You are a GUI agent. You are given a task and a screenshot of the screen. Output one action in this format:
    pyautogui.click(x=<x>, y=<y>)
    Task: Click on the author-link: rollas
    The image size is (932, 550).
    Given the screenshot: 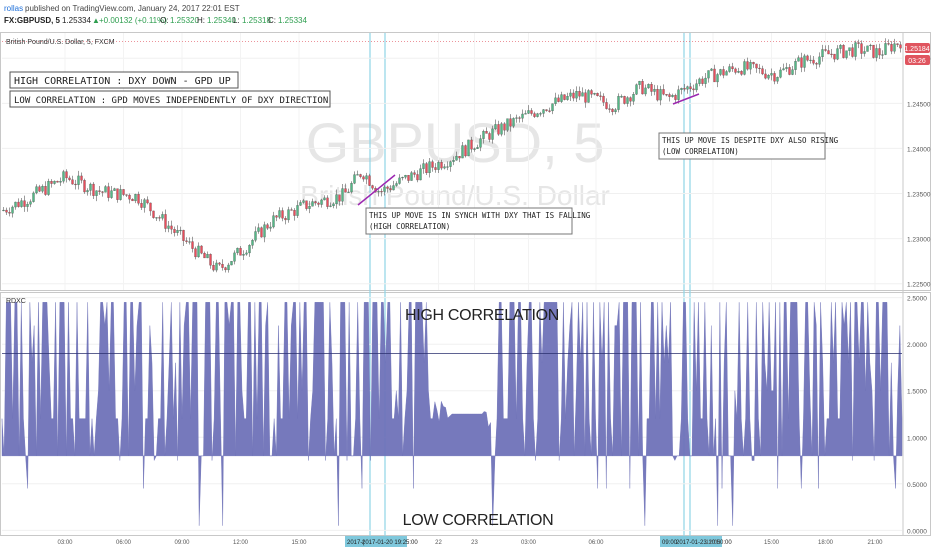 What is the action you would take?
    pyautogui.click(x=13, y=8)
    